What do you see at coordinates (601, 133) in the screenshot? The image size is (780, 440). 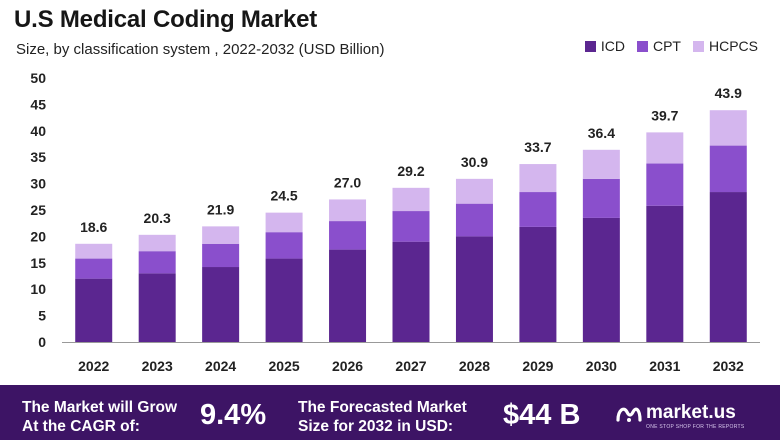 I see `bar-total-label: 36.4` at bounding box center [601, 133].